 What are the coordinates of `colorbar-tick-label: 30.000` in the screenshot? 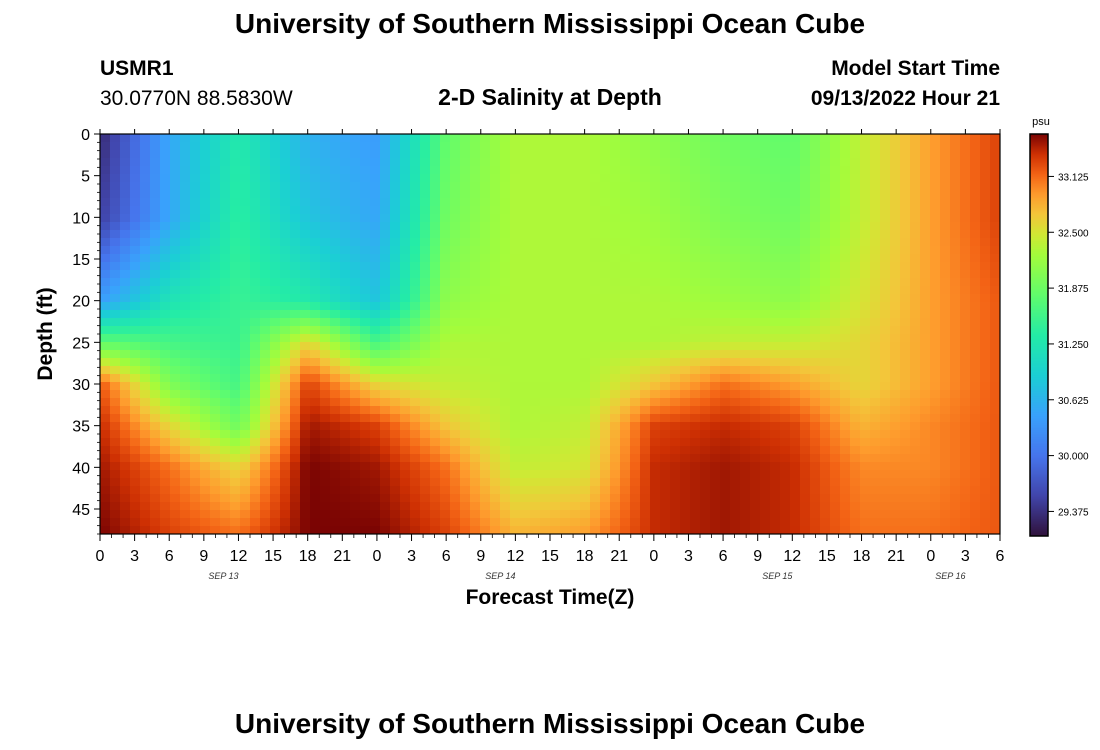 It's located at (1073, 457).